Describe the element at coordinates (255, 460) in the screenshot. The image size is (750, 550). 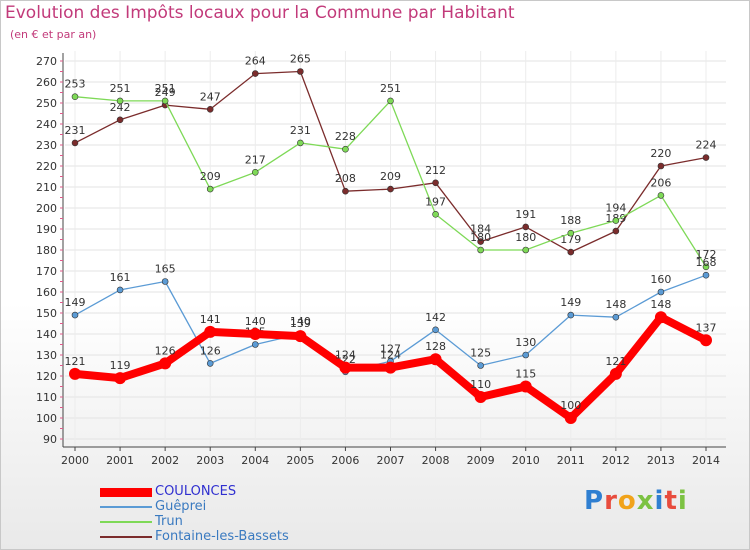
I see `x-tick-label: 2004` at that location.